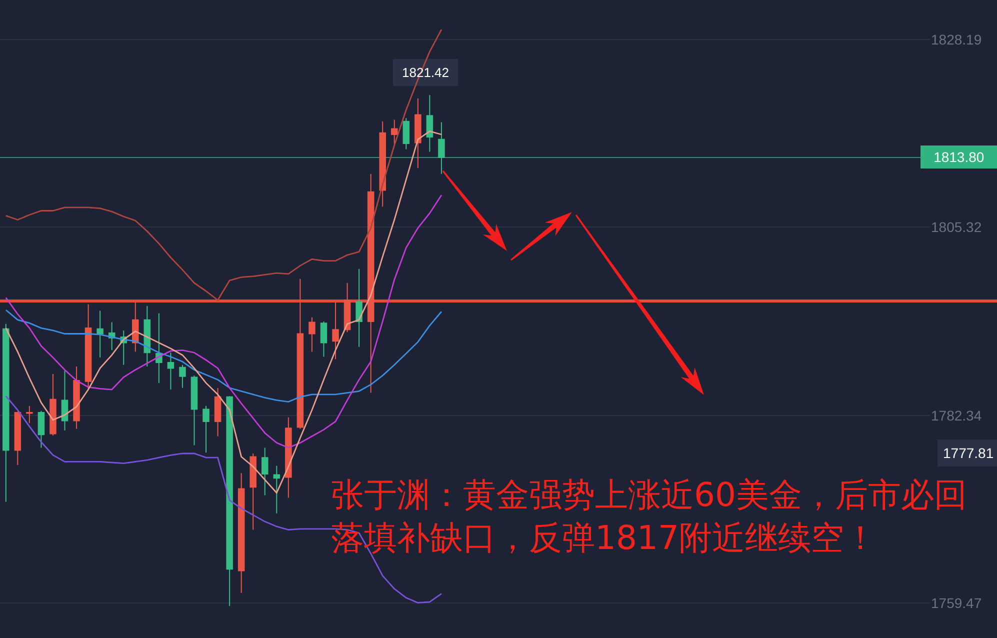 The image size is (997, 638). Describe the element at coordinates (649, 516) in the screenshot. I see `annotation: 张于渊：黄金强势上涨近60美金，后市必回落填补缺口，反弹1817附近继续空！` at that location.